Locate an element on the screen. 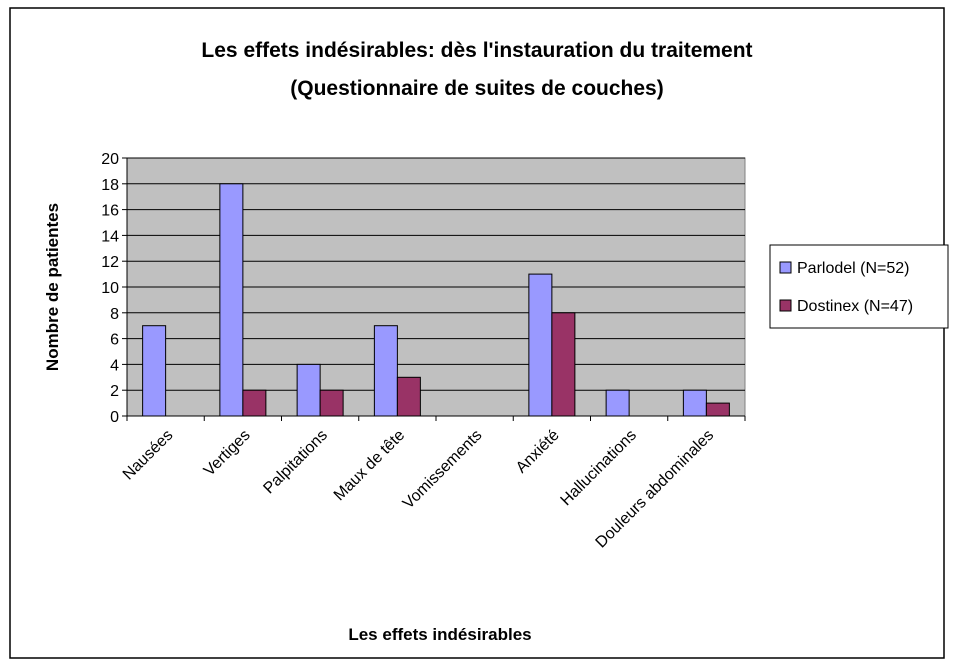 Image resolution: width=954 pixels, height=666 pixels. y-tick-label: 6 is located at coordinates (114, 340).